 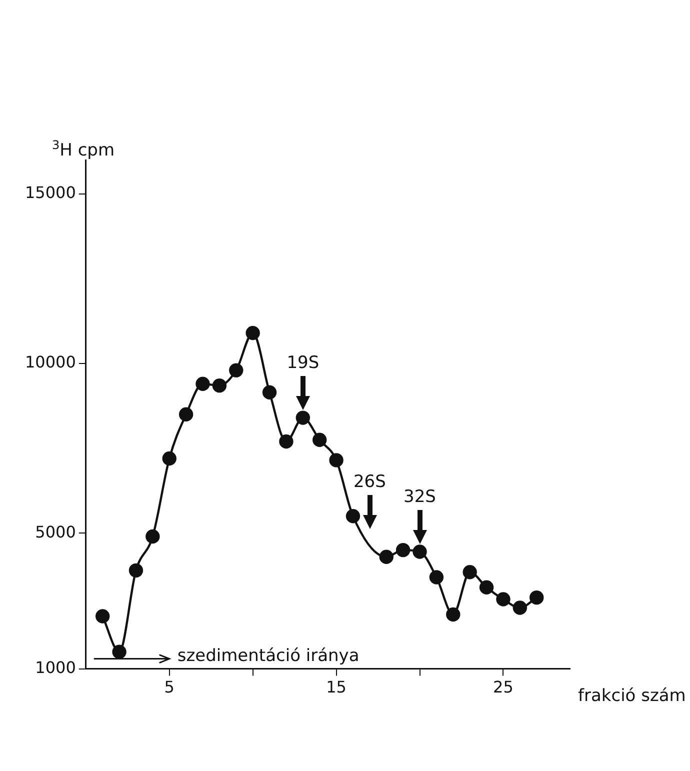 I want to click on y-axis-title: $^{3}$H cpm, so click(x=83, y=149).